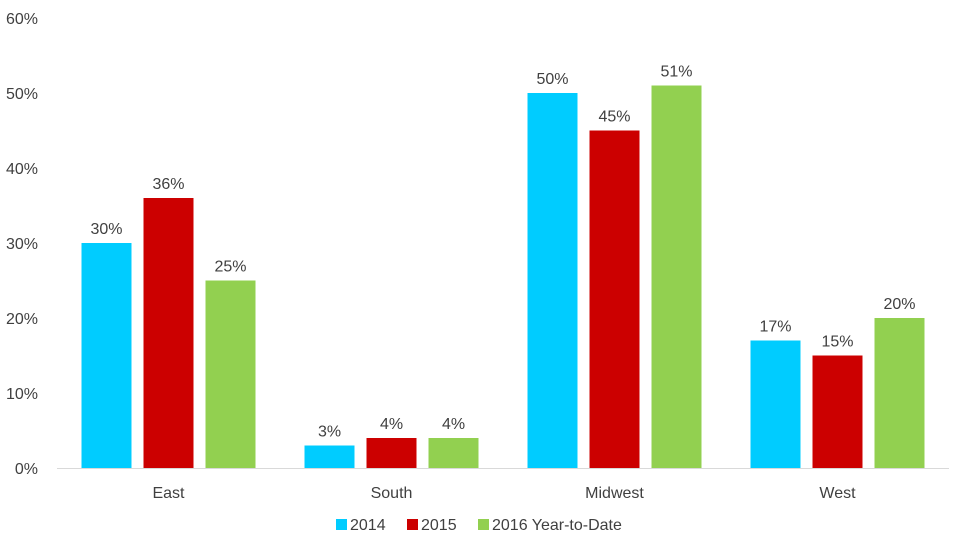  Describe the element at coordinates (837, 342) in the screenshot. I see `data-label: 15%` at that location.